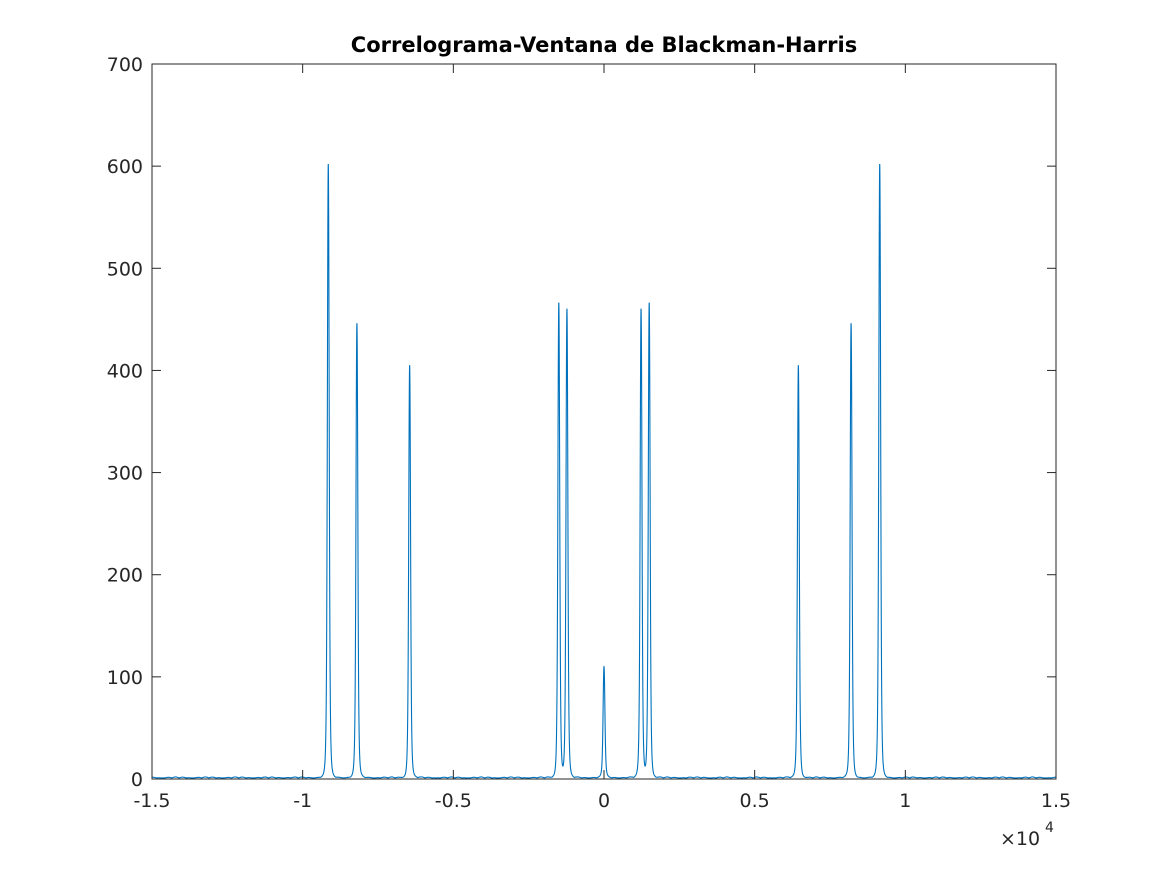 This screenshot has height=875, width=1167. Describe the element at coordinates (125, 371) in the screenshot. I see `y-tick-label: 400` at that location.